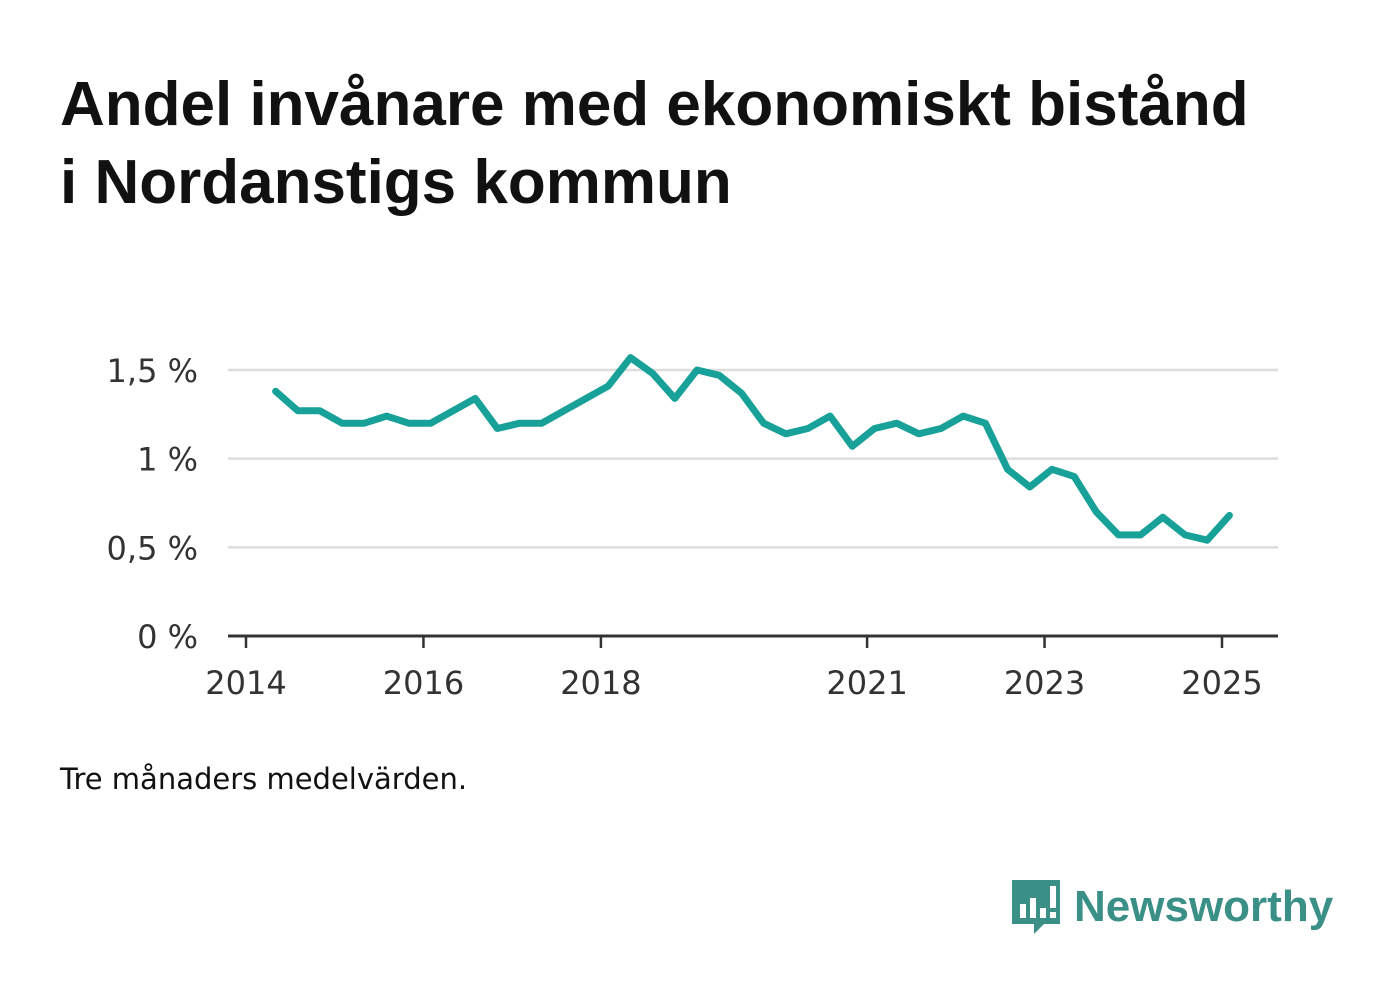 The image size is (1382, 999). What do you see at coordinates (167, 637) in the screenshot?
I see `y-tick-label: 0 %` at bounding box center [167, 637].